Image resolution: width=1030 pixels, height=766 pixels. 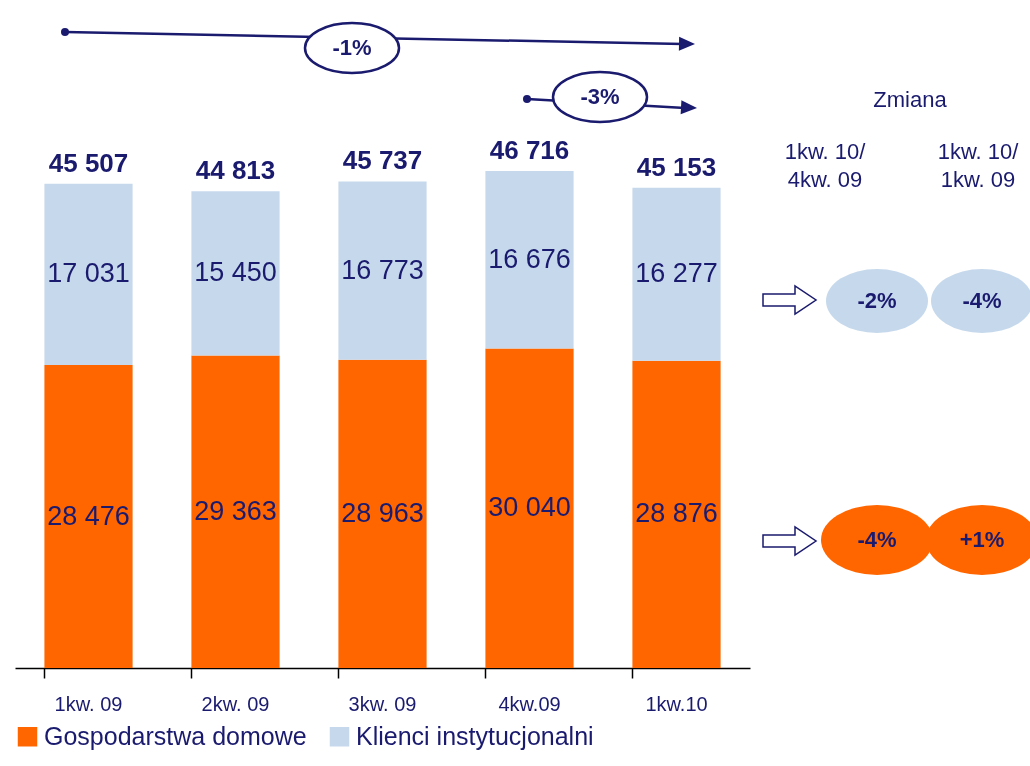 I want to click on data-label: 15 450, so click(x=235, y=272).